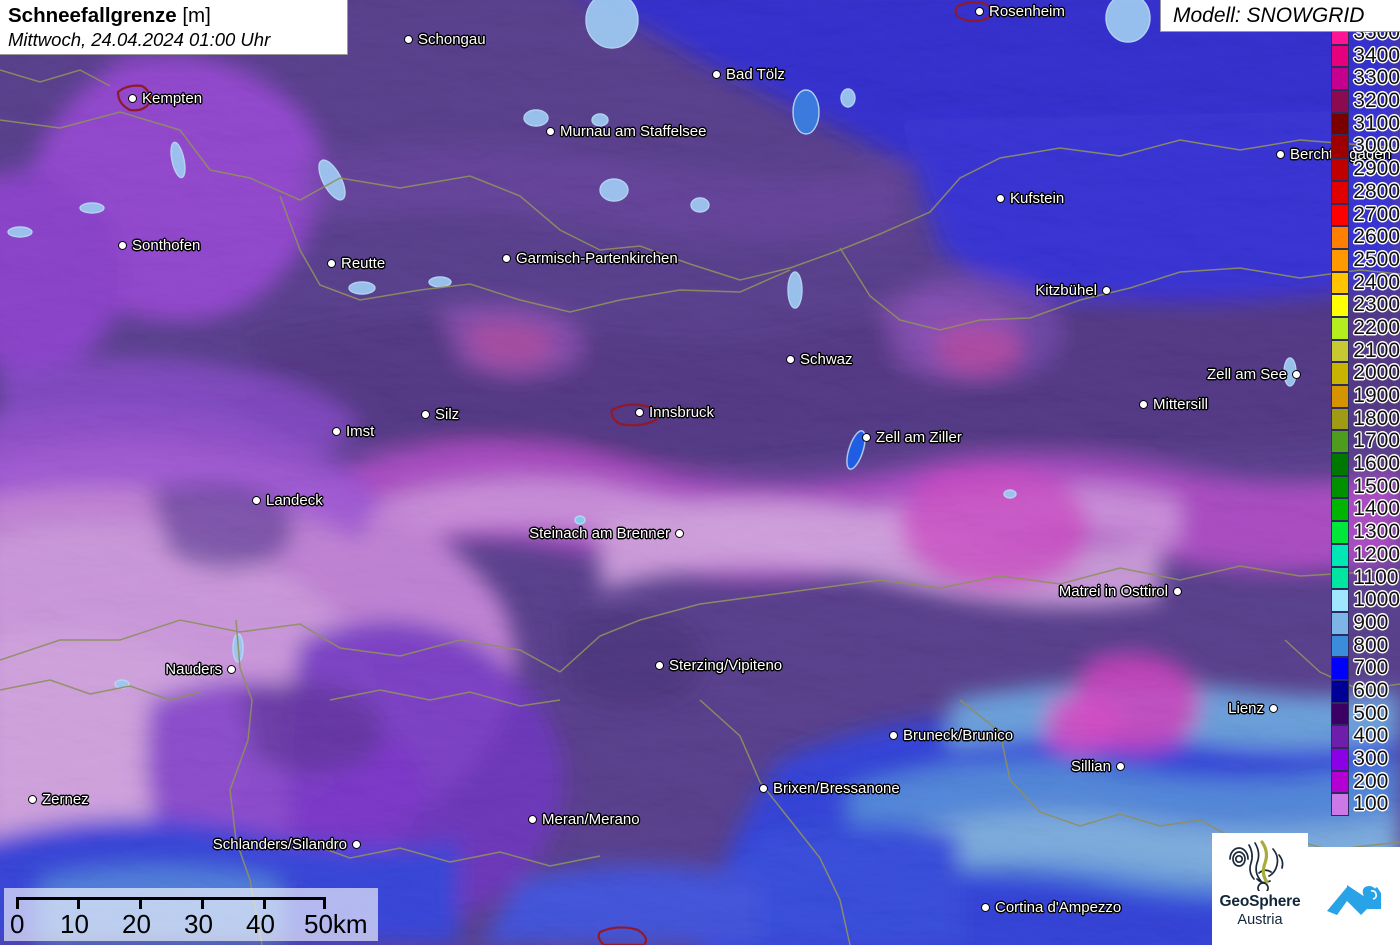 Image resolution: width=1400 pixels, height=945 pixels. What do you see at coordinates (92, 15) in the screenshot?
I see `page-title-main: Schneefallgrenze` at bounding box center [92, 15].